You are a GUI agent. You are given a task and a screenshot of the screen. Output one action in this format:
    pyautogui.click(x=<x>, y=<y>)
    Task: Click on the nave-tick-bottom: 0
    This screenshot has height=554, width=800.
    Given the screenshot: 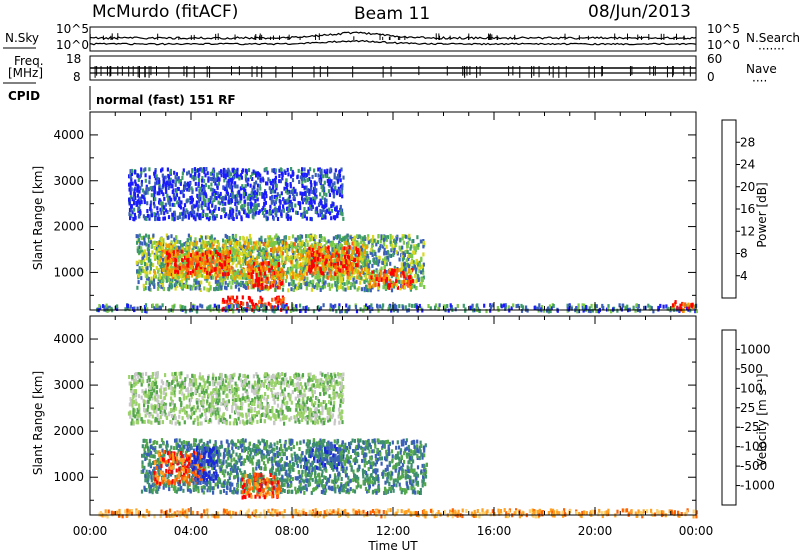 What is the action you would take?
    pyautogui.click(x=711, y=77)
    